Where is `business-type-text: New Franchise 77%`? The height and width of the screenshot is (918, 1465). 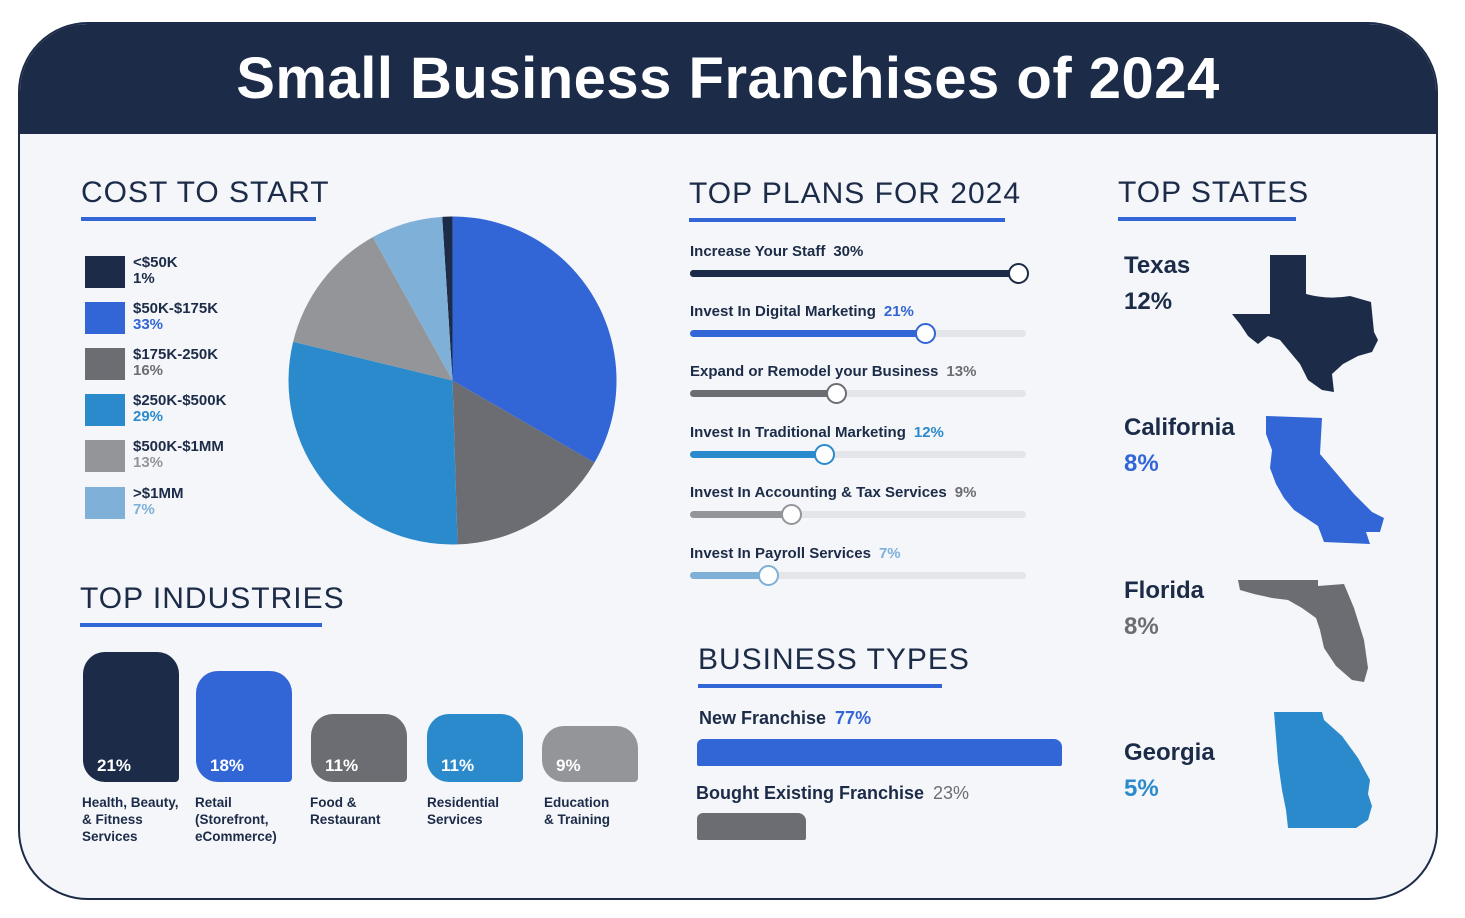 business-type-text: New Franchise 77% is located at coordinates (785, 718).